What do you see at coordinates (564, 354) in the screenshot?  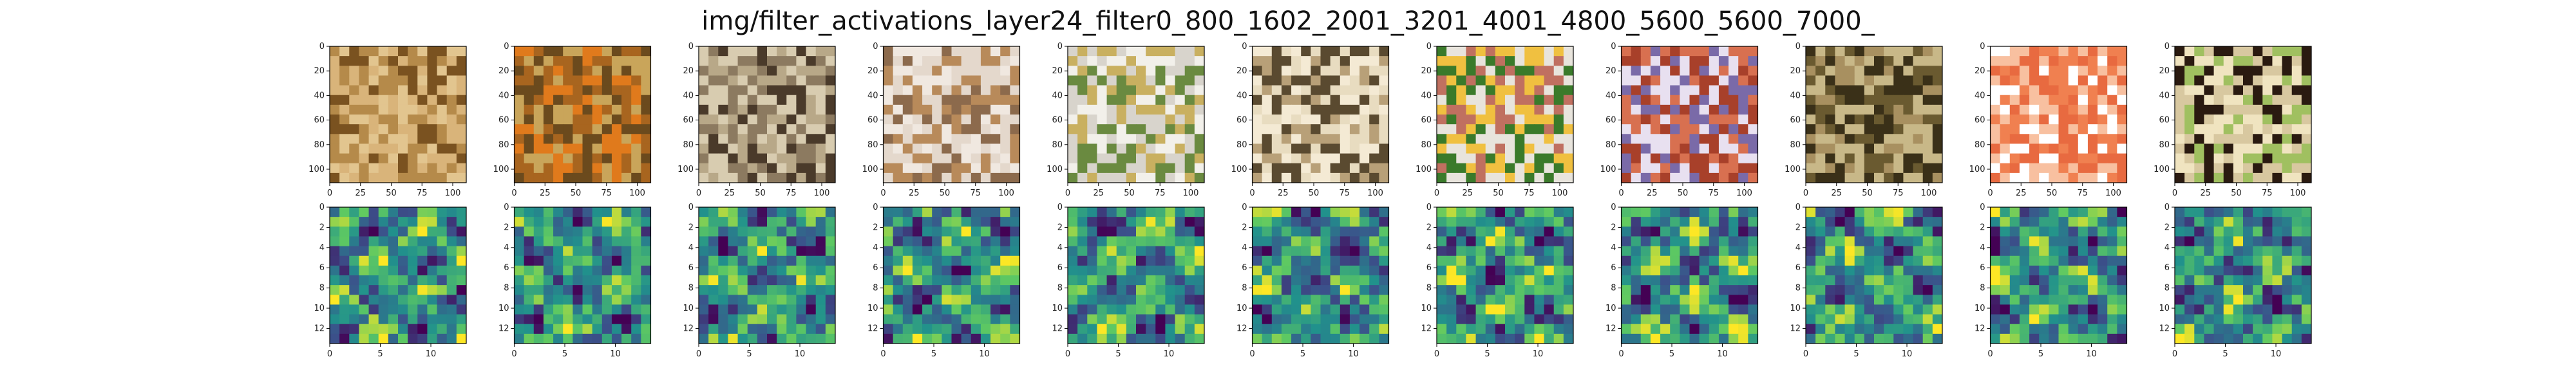 I see `heatmap-panel-xtick-label: 5` at bounding box center [564, 354].